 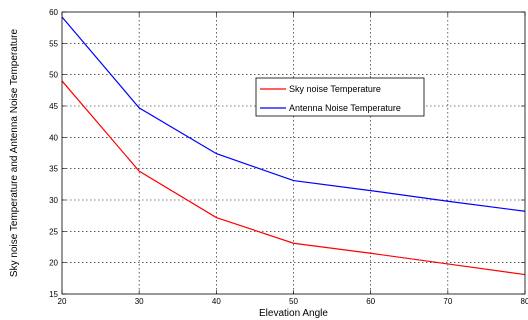 What do you see at coordinates (53, 106) in the screenshot?
I see `y-tick-label: 45` at bounding box center [53, 106].